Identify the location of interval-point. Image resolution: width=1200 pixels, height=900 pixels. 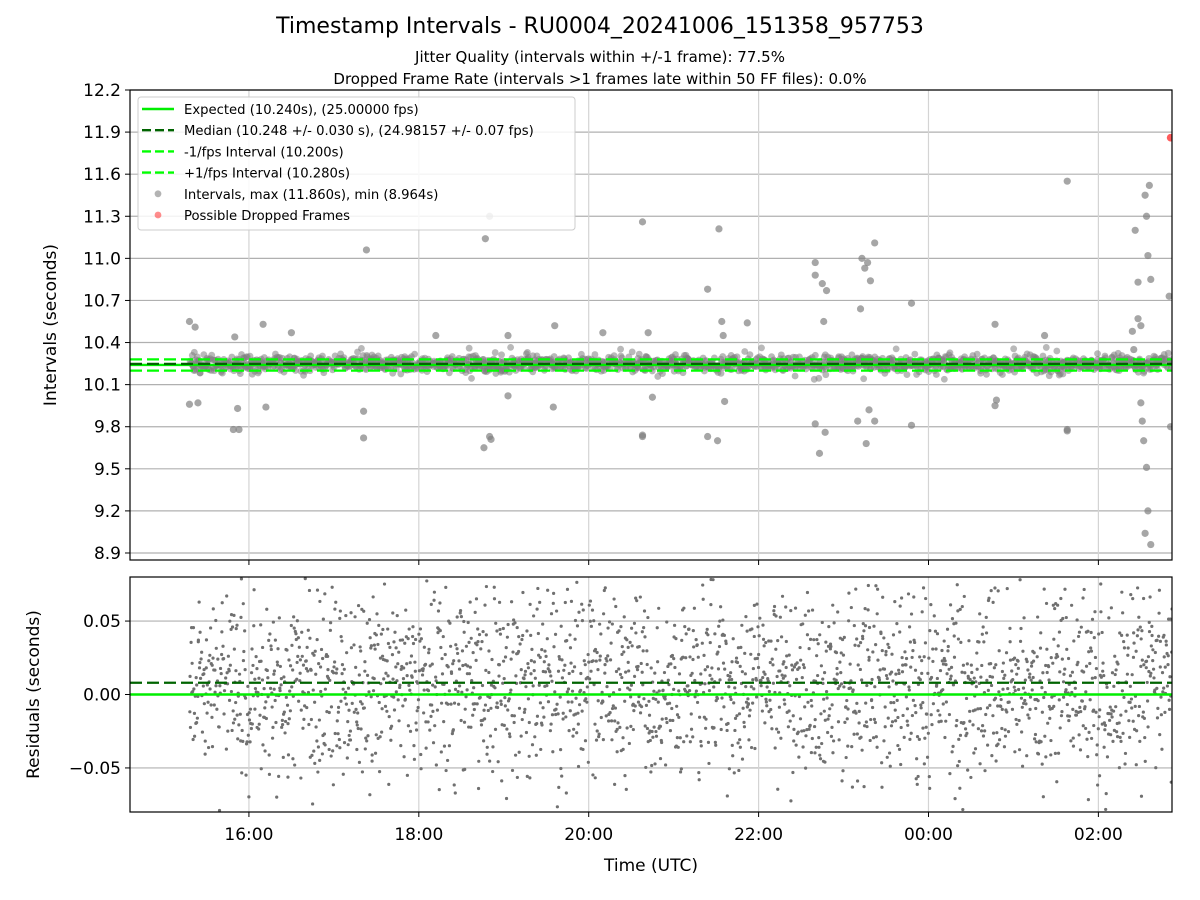
(745, 351).